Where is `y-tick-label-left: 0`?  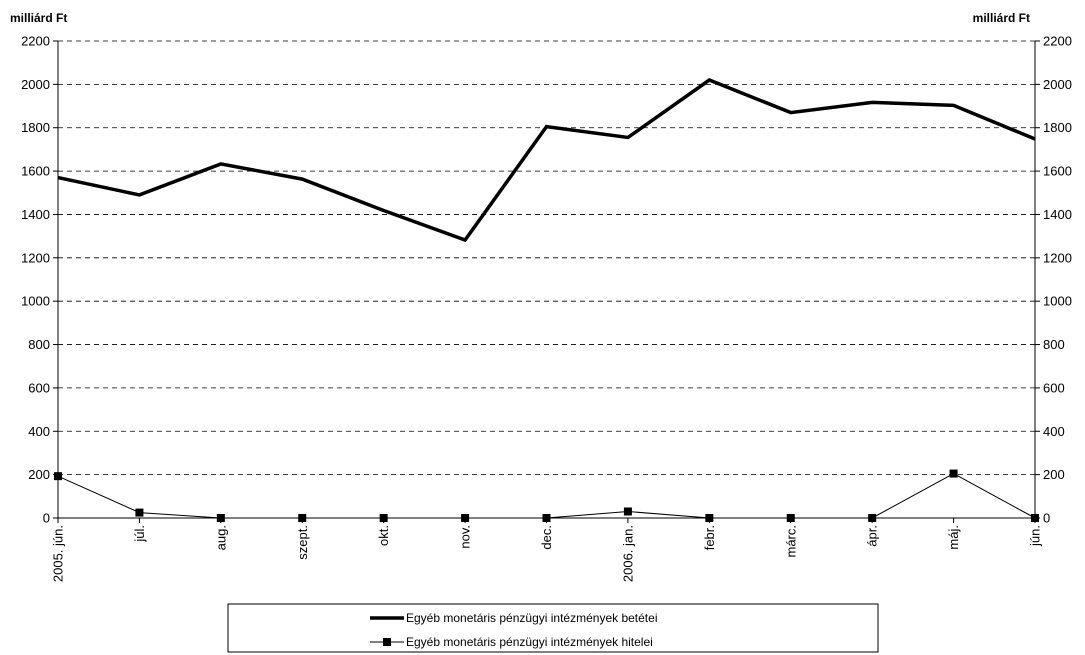 y-tick-label-left: 0 is located at coordinates (46, 518).